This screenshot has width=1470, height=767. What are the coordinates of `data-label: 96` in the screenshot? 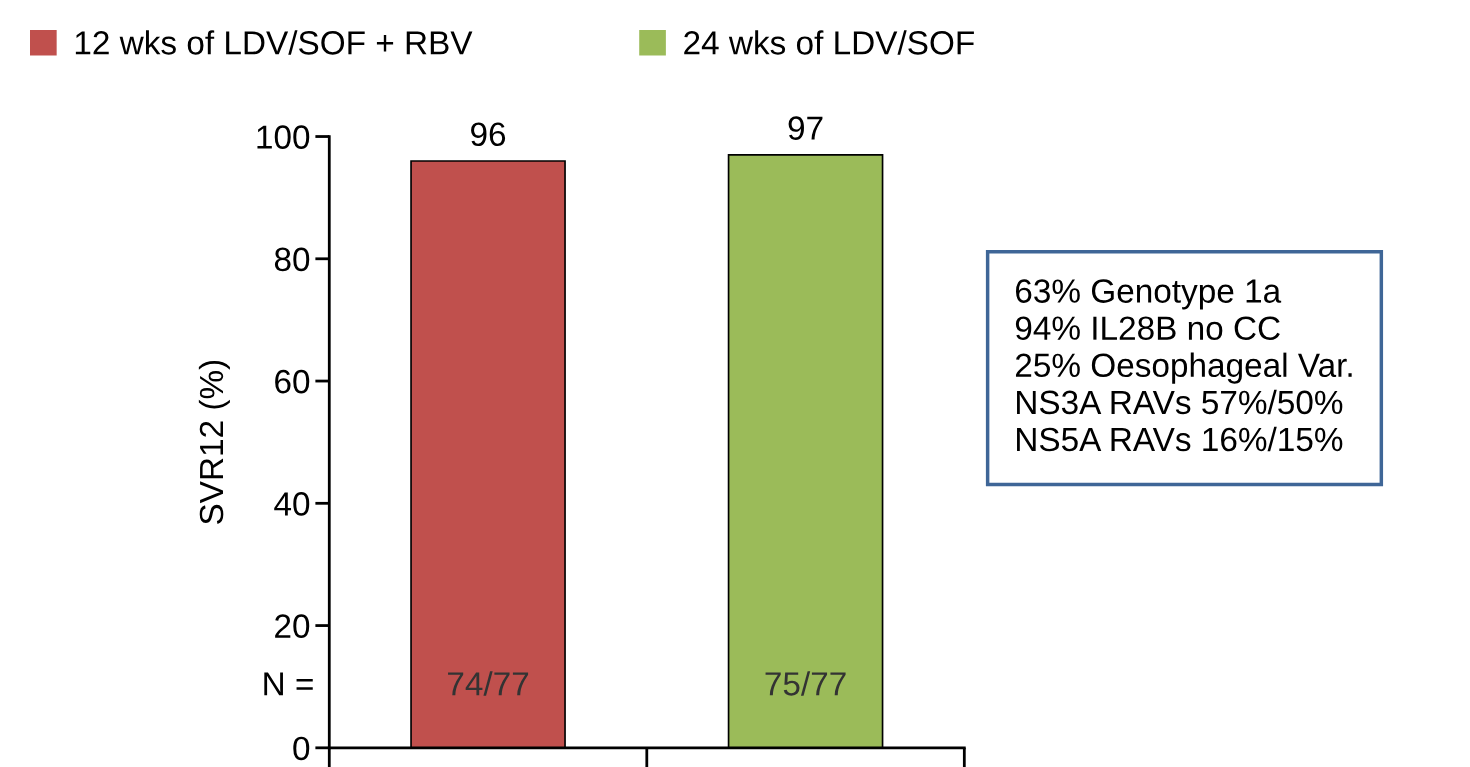 It's located at (488, 134).